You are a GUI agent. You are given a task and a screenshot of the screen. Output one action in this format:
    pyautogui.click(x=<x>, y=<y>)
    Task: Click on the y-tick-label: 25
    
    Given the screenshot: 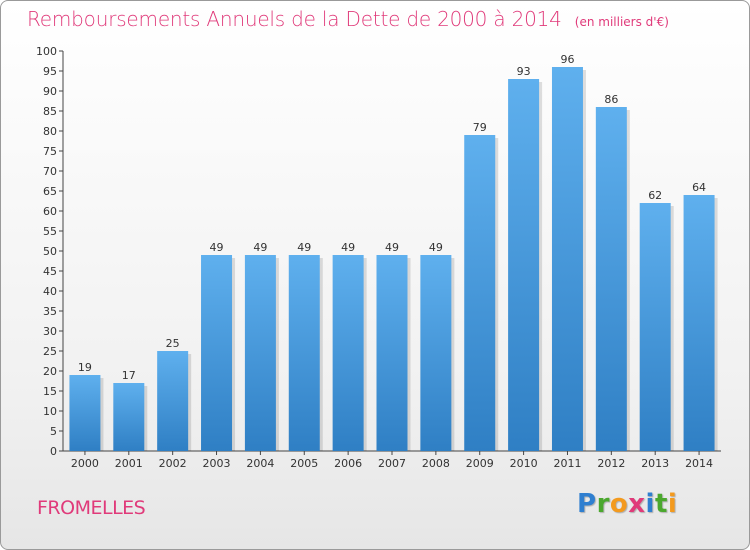 What is the action you would take?
    pyautogui.click(x=50, y=351)
    